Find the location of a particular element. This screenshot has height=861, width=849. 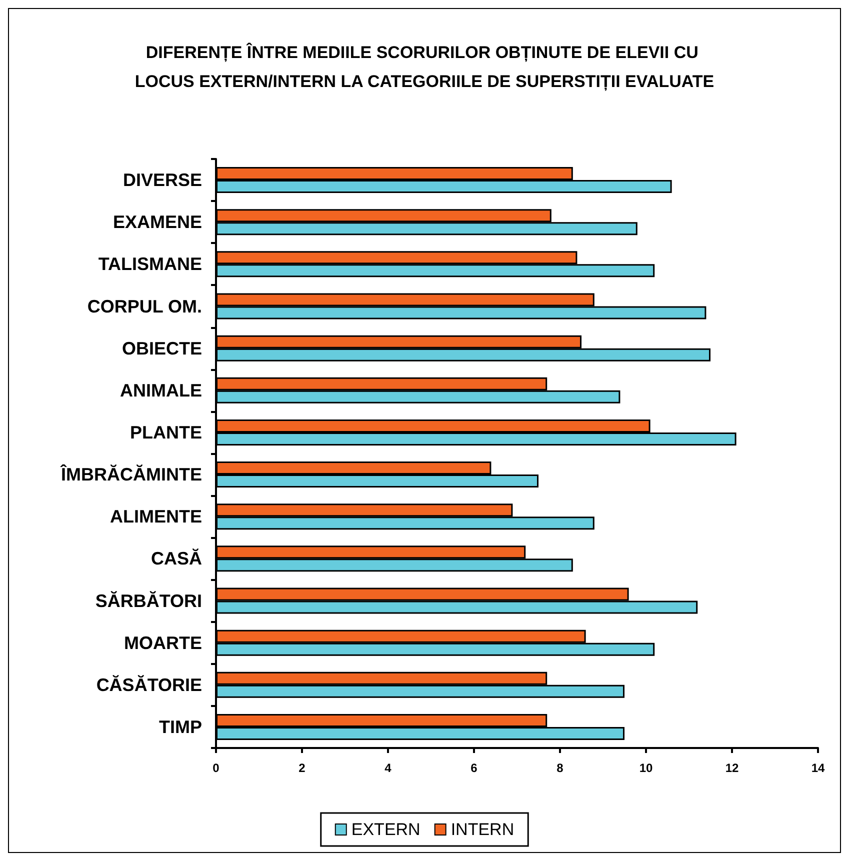

x-tick-label: 4 is located at coordinates (388, 768).